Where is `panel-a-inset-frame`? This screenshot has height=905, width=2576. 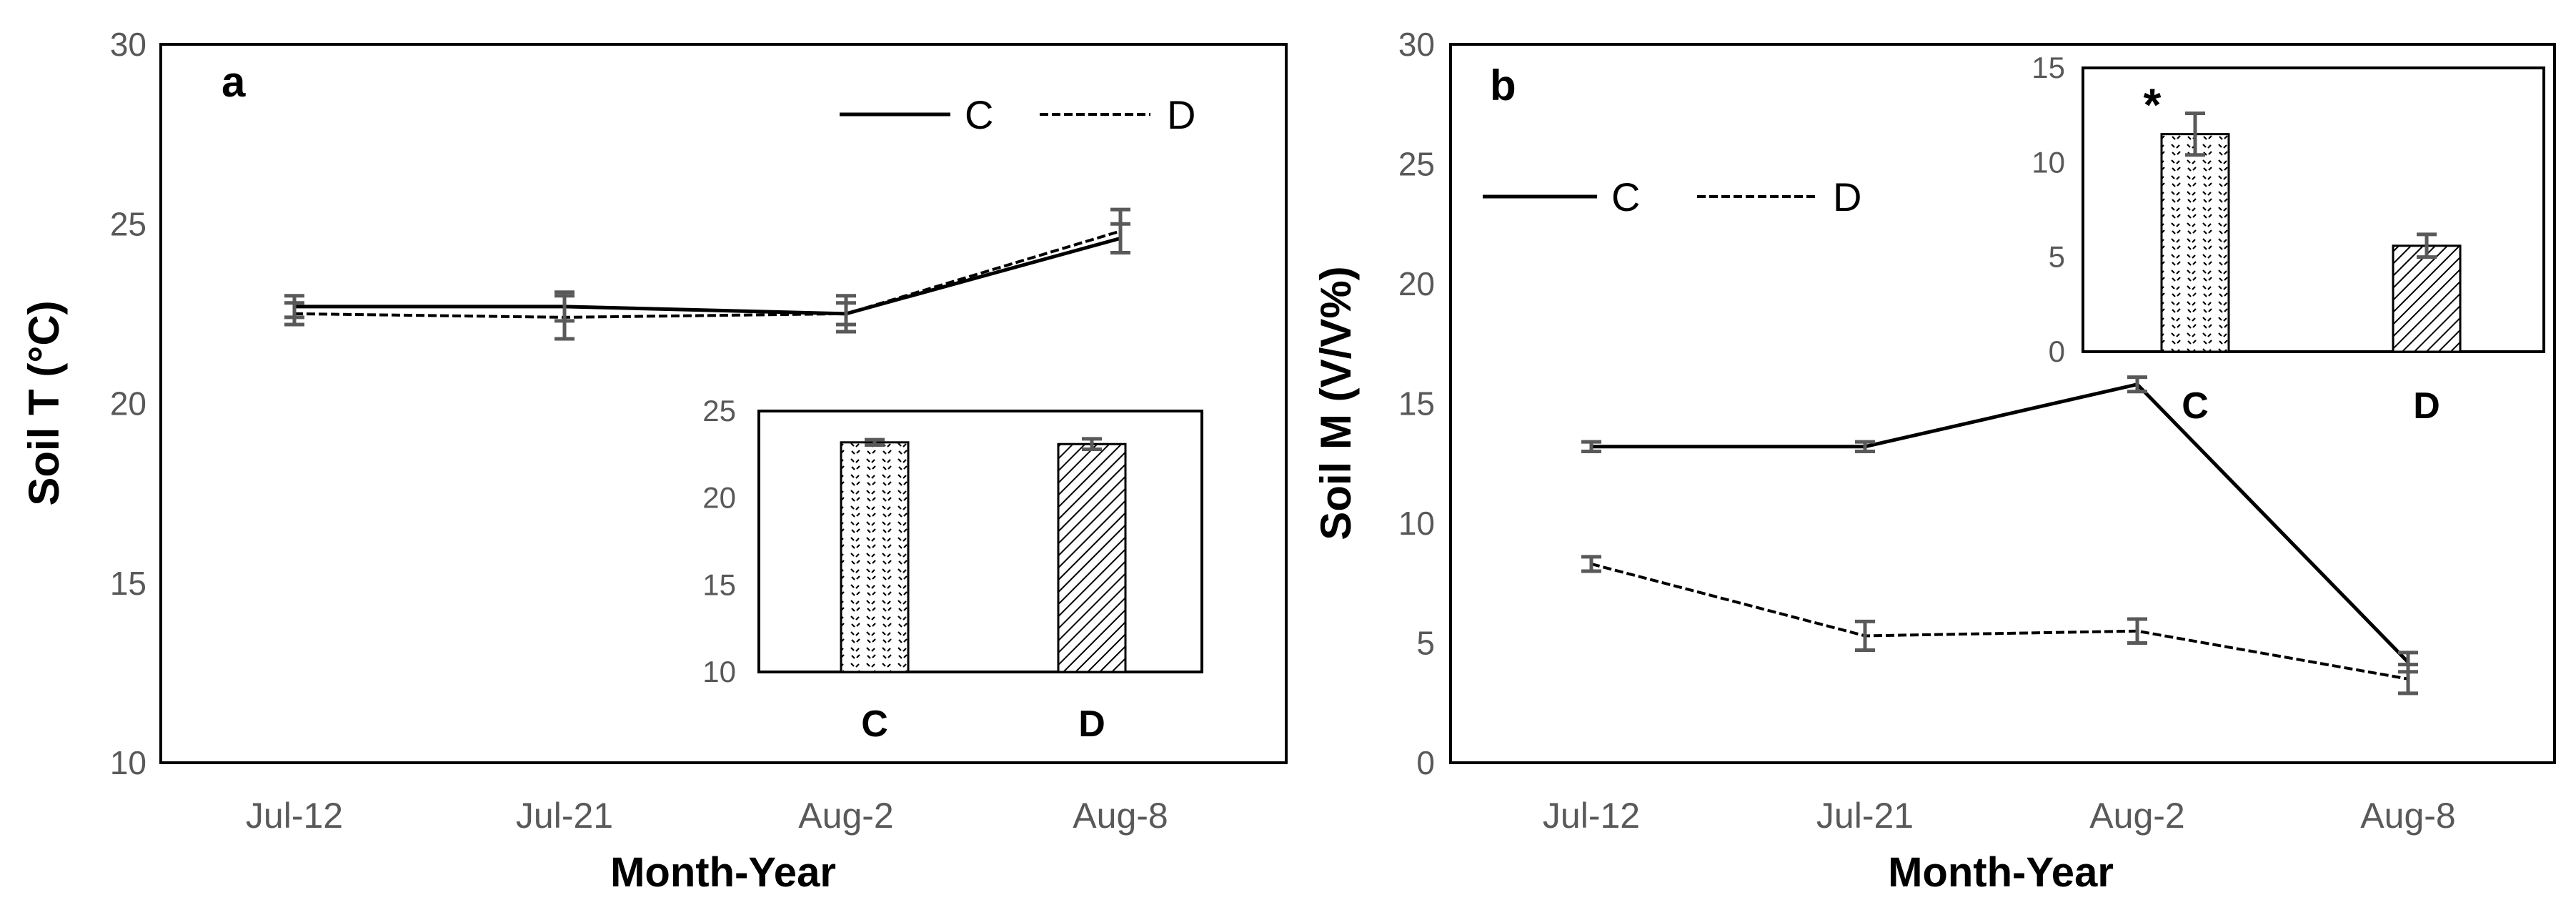
panel-a-inset-frame is located at coordinates (980, 541).